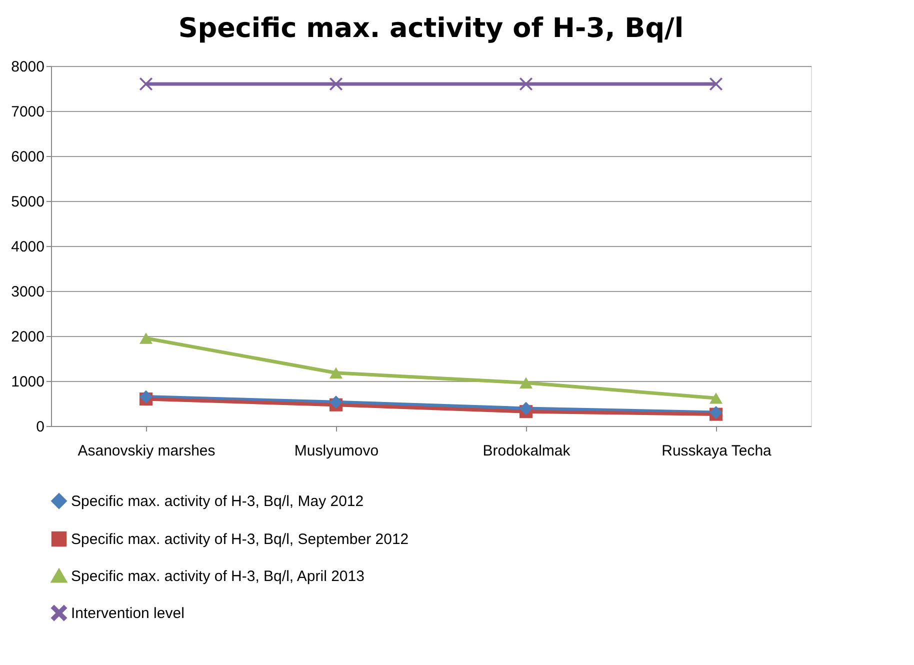 Image resolution: width=914 pixels, height=665 pixels. What do you see at coordinates (431, 28) in the screenshot?
I see `chart-title: Specific max. activity of H-3, Bq/l` at bounding box center [431, 28].